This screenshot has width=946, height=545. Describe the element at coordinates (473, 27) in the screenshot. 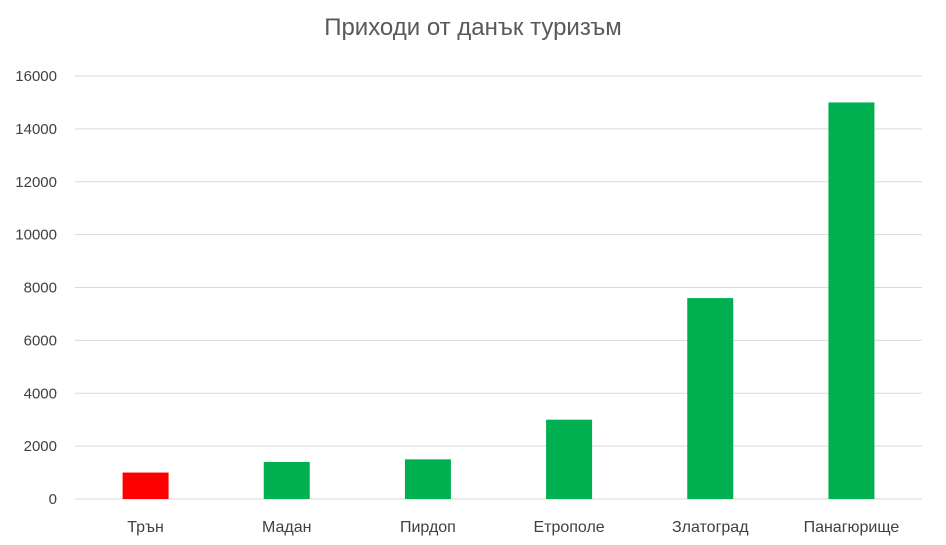

I see `chart-title: Приходи от данък туризъм` at that location.